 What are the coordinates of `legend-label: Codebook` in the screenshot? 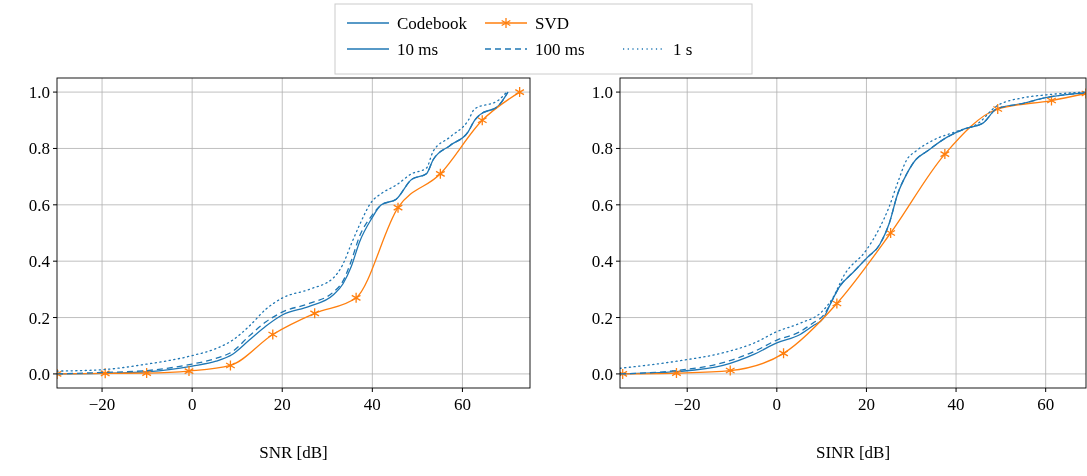 It's located at (432, 23).